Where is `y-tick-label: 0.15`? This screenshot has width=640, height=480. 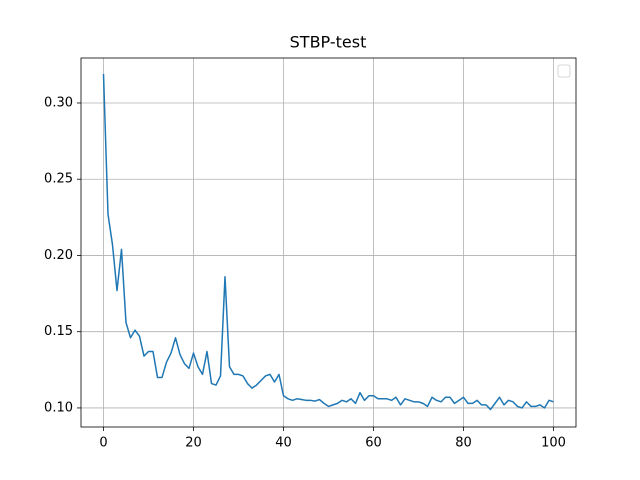
y-tick-label: 0.15 is located at coordinates (58, 331).